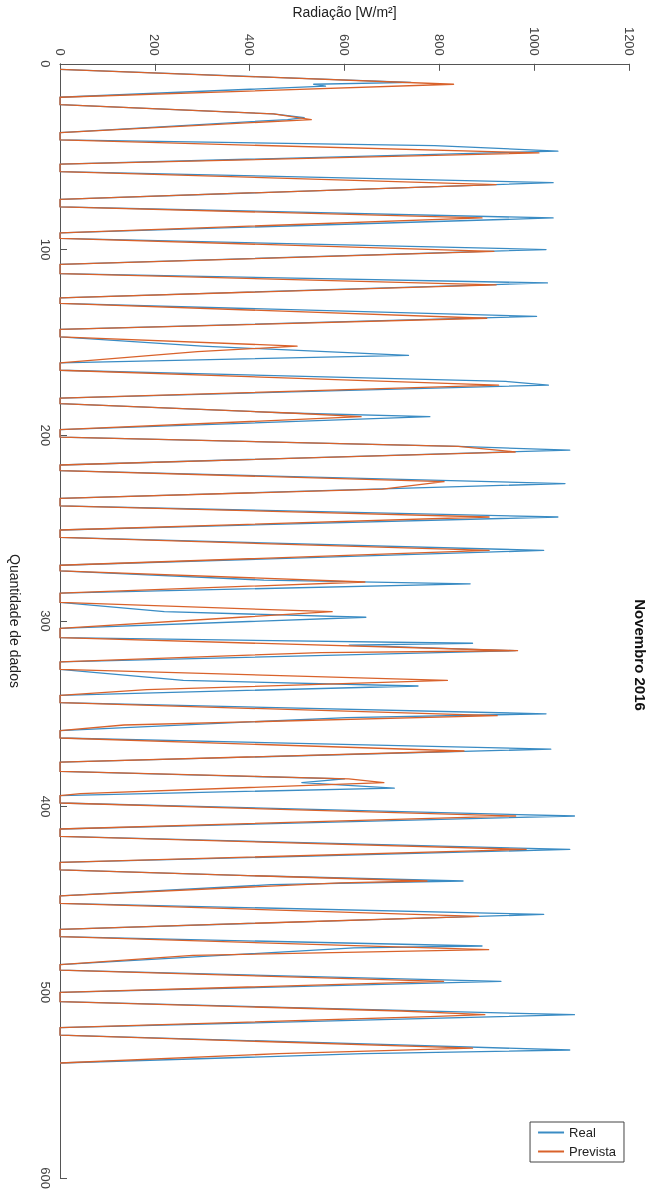 Image resolution: width=654 pixels, height=1192 pixels. What do you see at coordinates (593, 1151) in the screenshot?
I see `legend-label: Prevista` at bounding box center [593, 1151].